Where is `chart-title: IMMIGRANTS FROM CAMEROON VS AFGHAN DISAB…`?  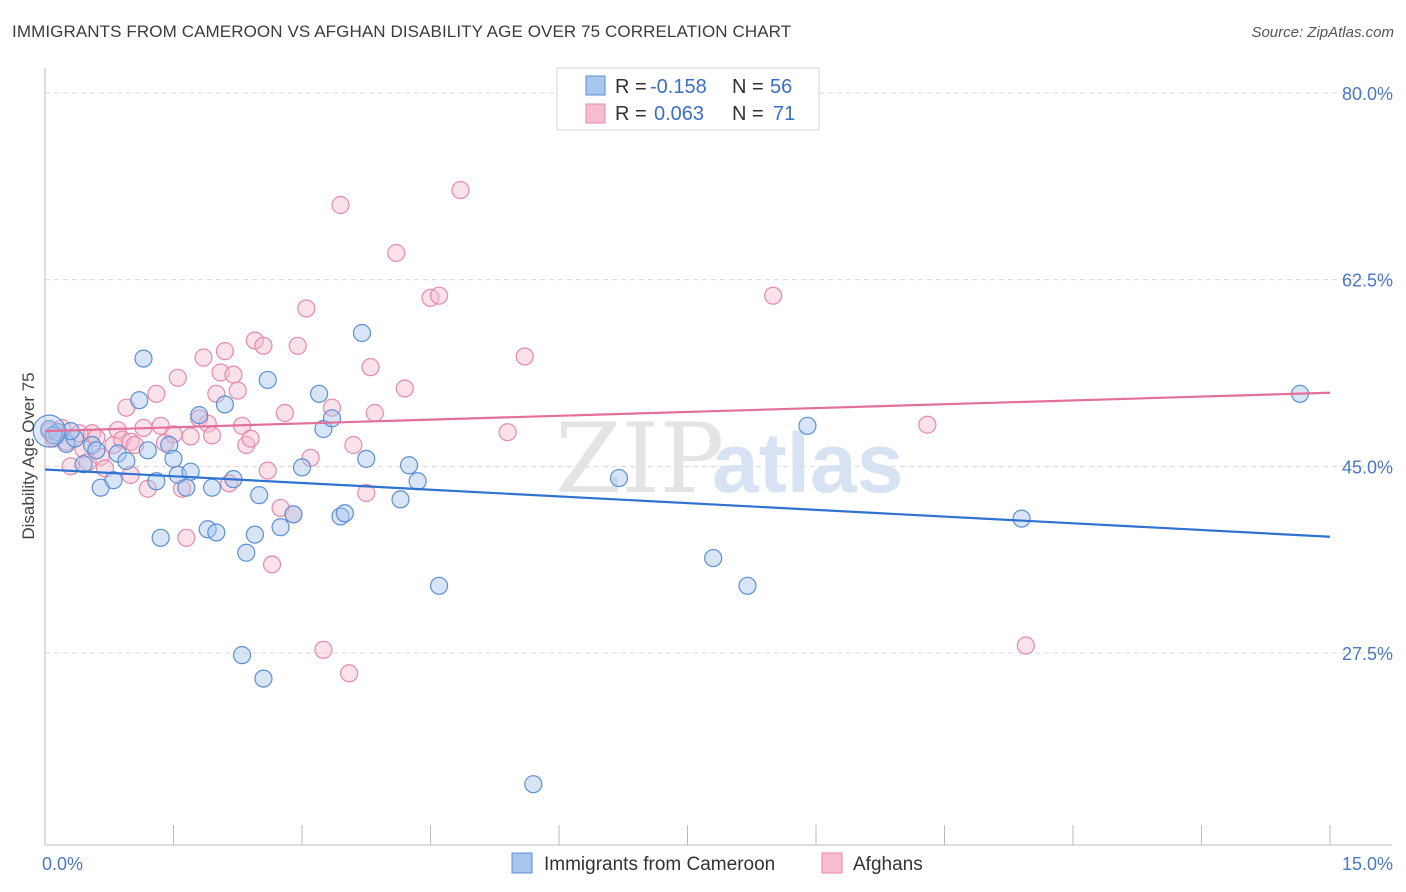 chart-title: IMMIGRANTS FROM CAMEROON VS AFGHAN DISAB… is located at coordinates (402, 31).